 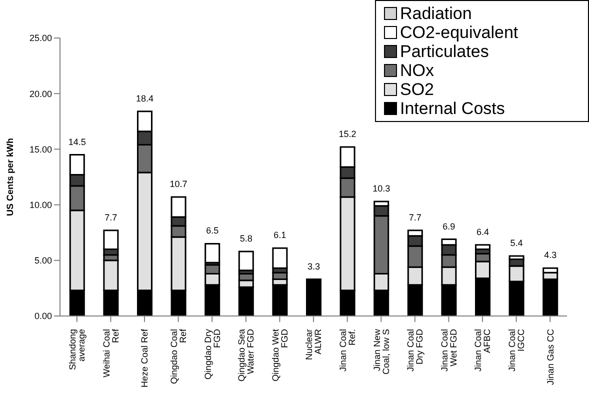 What do you see at coordinates (444, 51) in the screenshot?
I see `legend-label: Particulates` at bounding box center [444, 51].